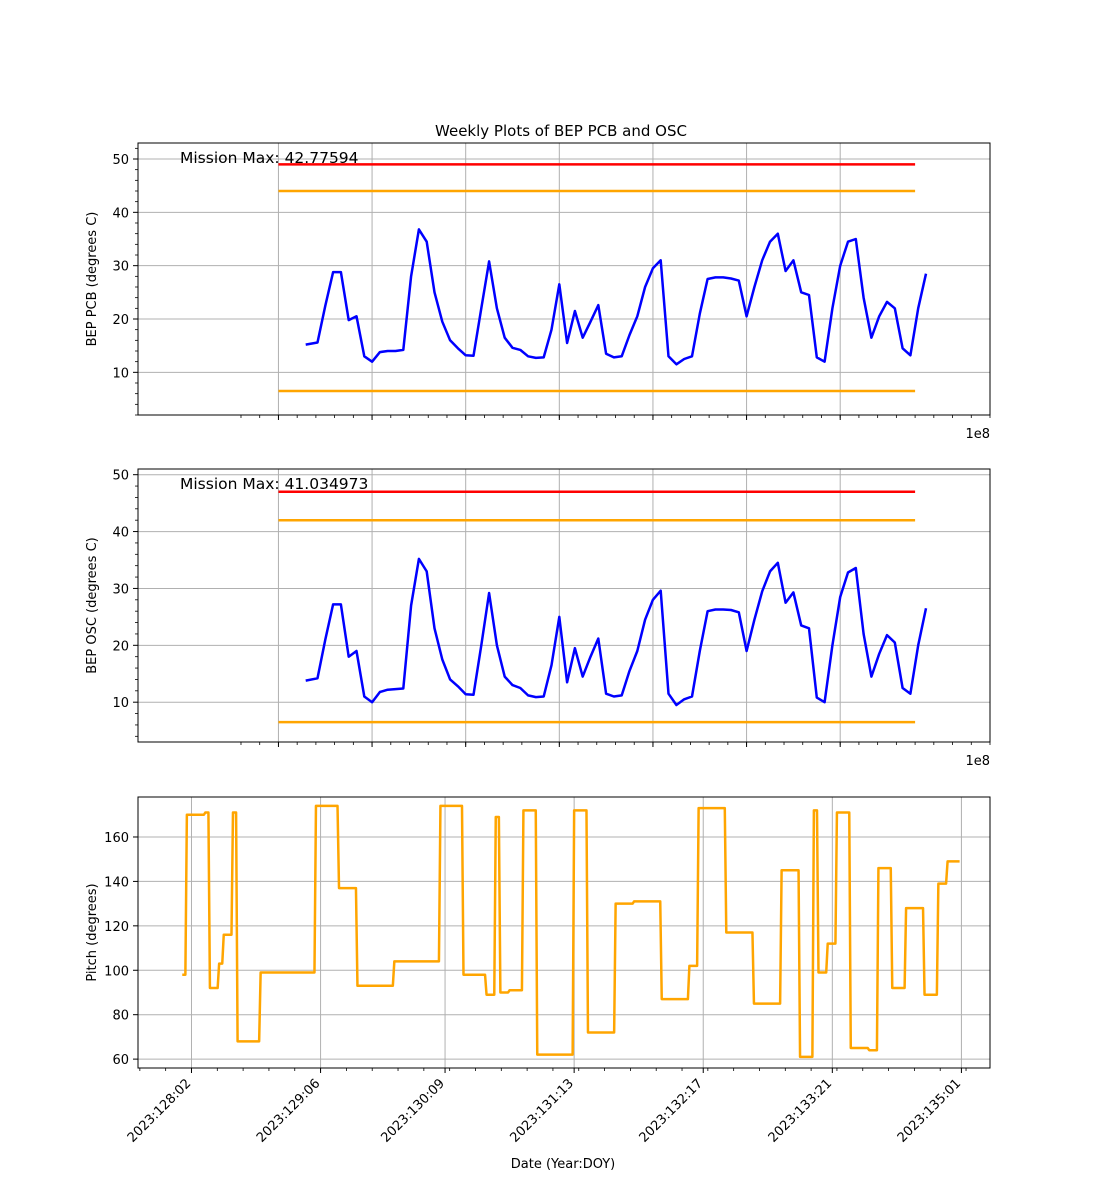  What do you see at coordinates (92, 932) in the screenshot?
I see `pitch-y-axis-label: Pitch (degrees)` at bounding box center [92, 932].